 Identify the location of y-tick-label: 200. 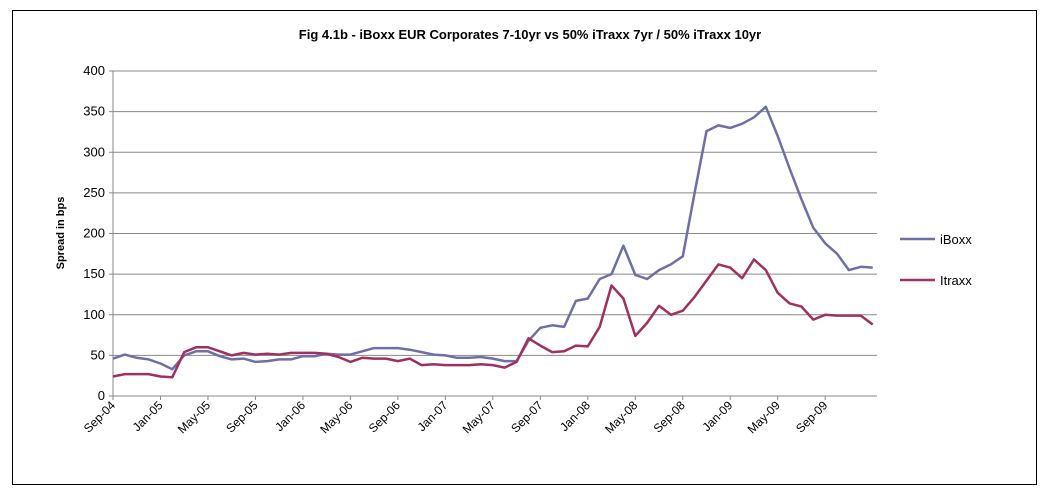
(94, 233).